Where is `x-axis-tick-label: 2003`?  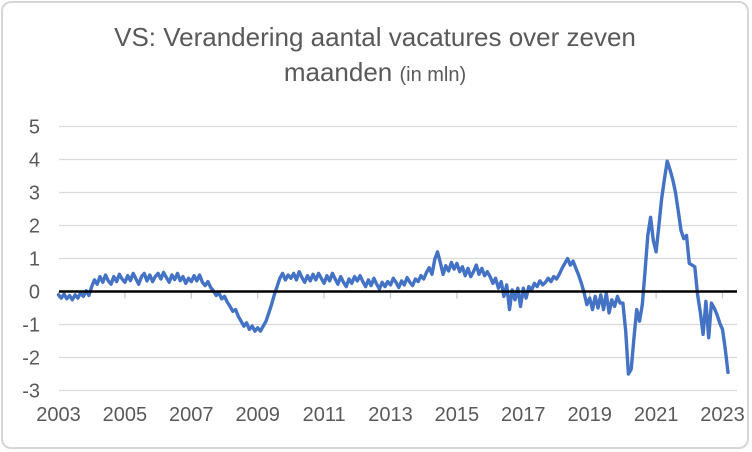
x-axis-tick-label: 2003 is located at coordinates (58, 415).